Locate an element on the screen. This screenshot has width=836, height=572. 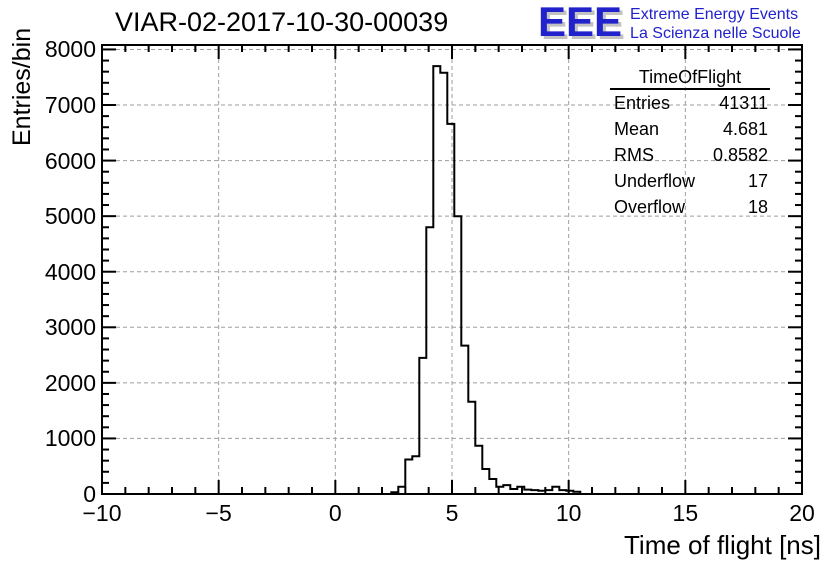
stats-label: Underflow is located at coordinates (655, 180).